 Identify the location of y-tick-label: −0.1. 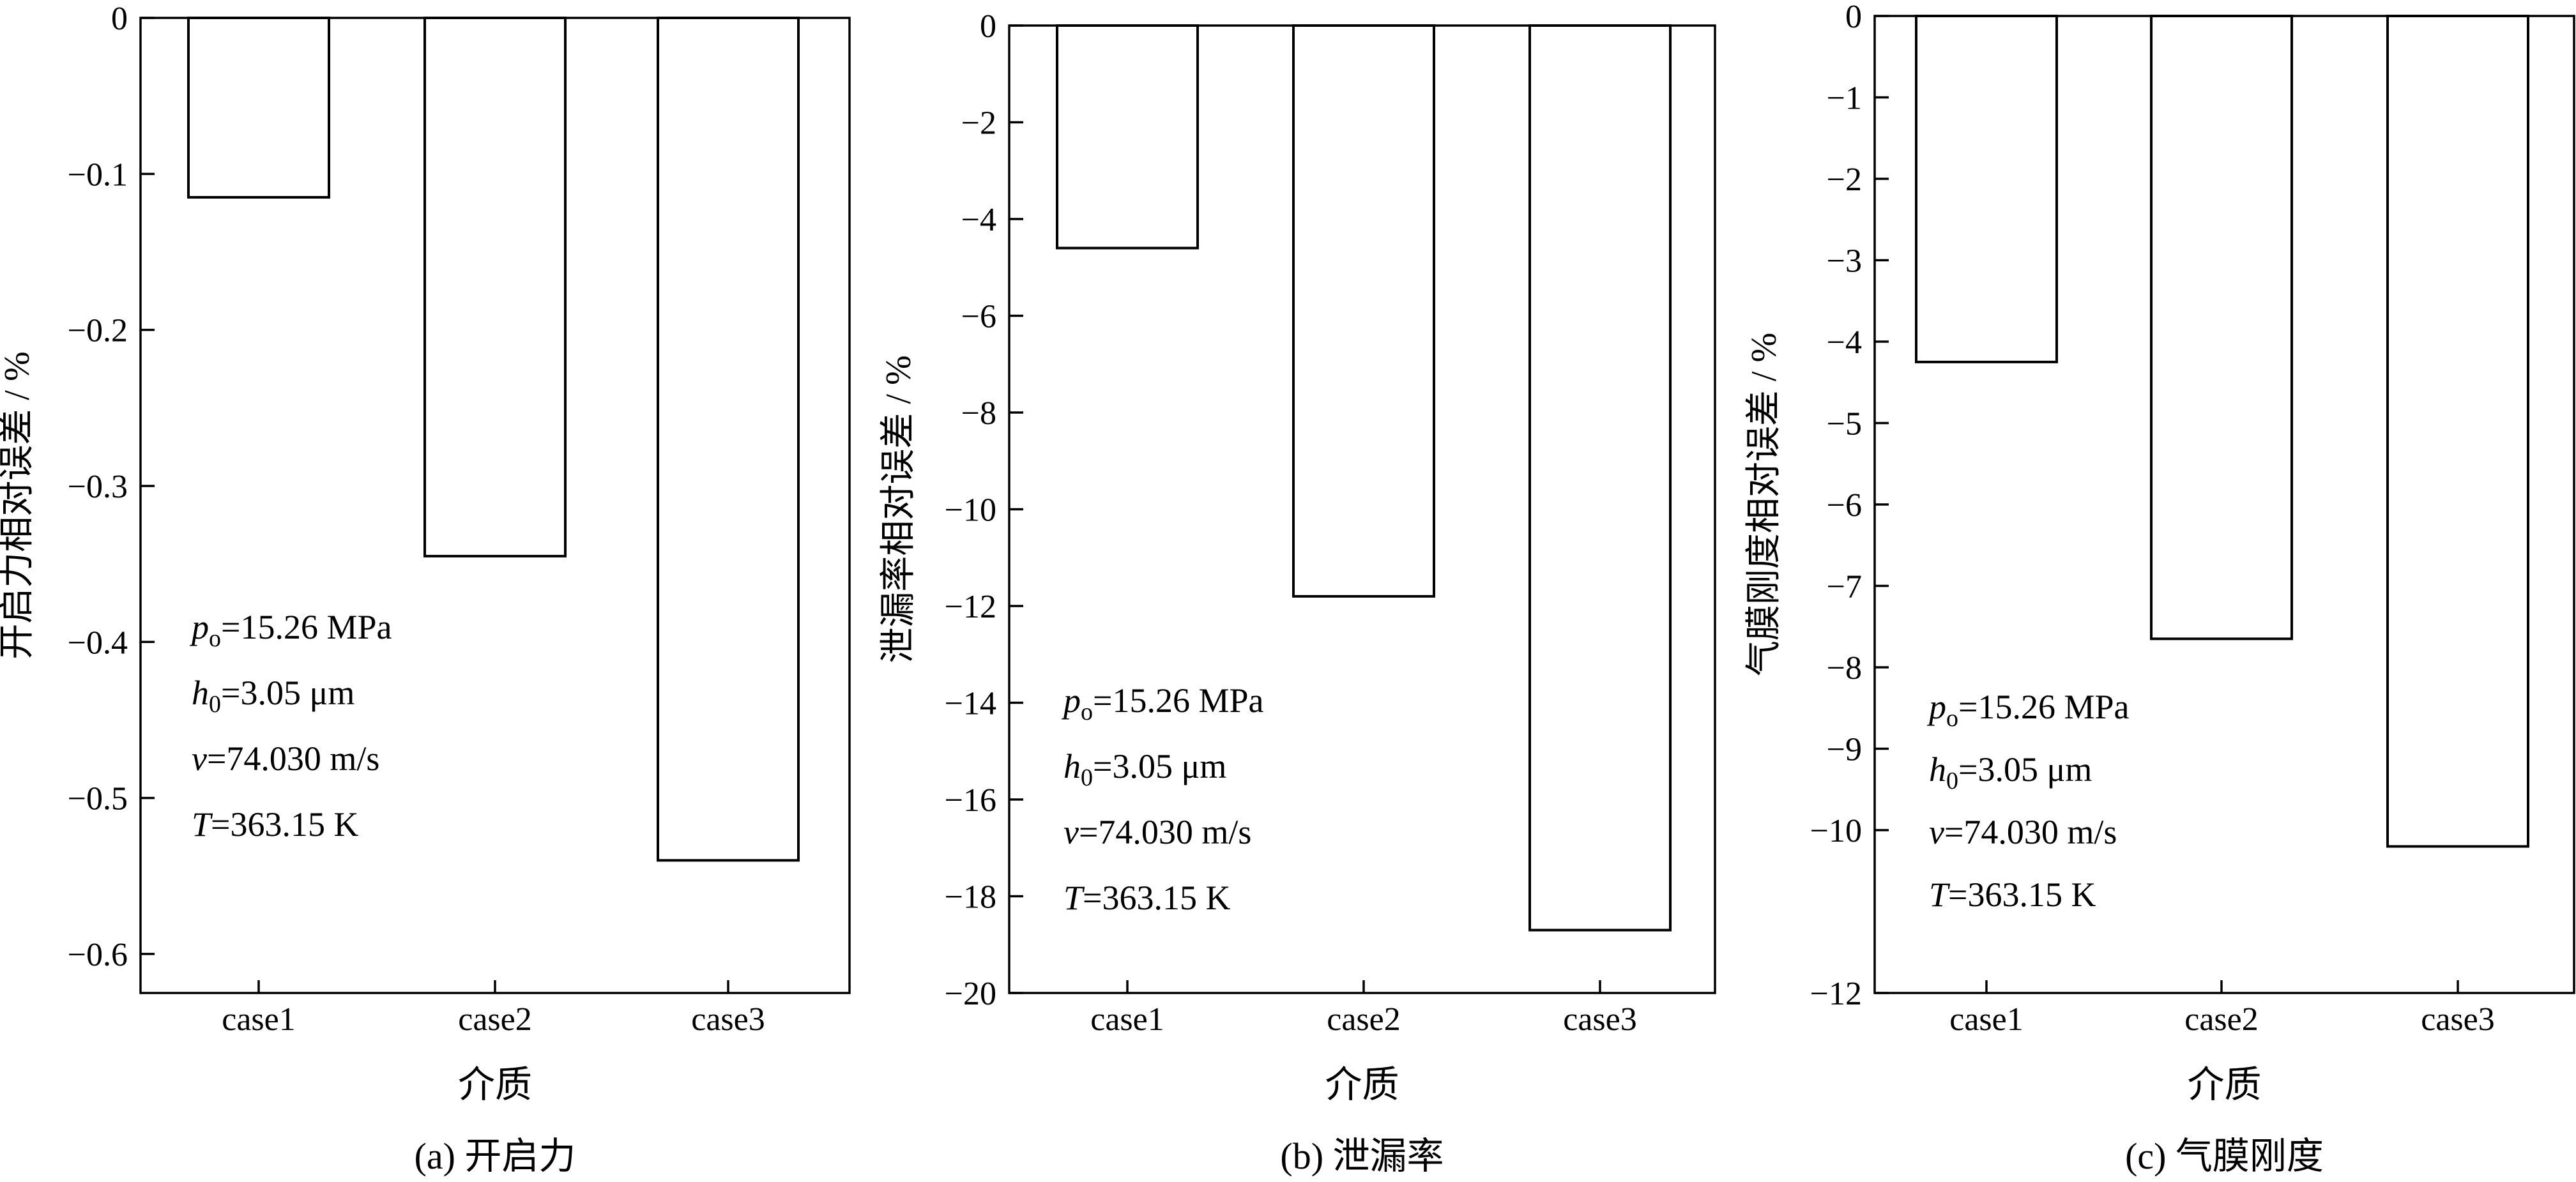
(98, 174).